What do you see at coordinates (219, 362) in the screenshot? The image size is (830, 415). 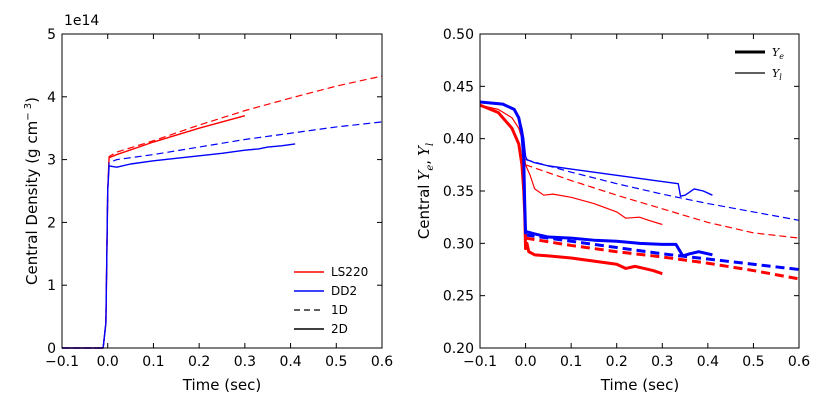 I see `left-x-tick-labels: −0.1 0.0 0.1 0.2 0.3 0.4 0.5 0.6` at bounding box center [219, 362].